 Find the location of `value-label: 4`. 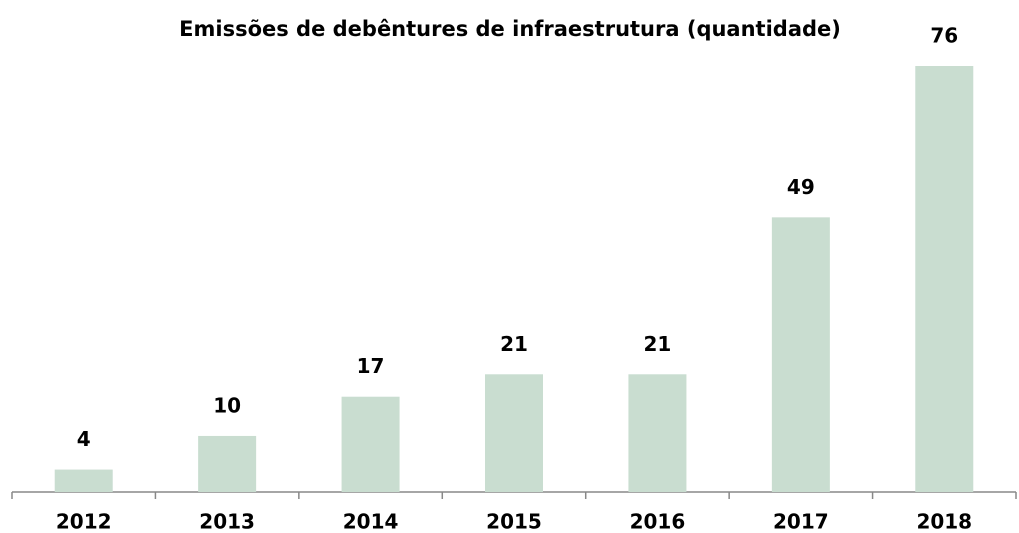

value-label: 4 is located at coordinates (84, 439).